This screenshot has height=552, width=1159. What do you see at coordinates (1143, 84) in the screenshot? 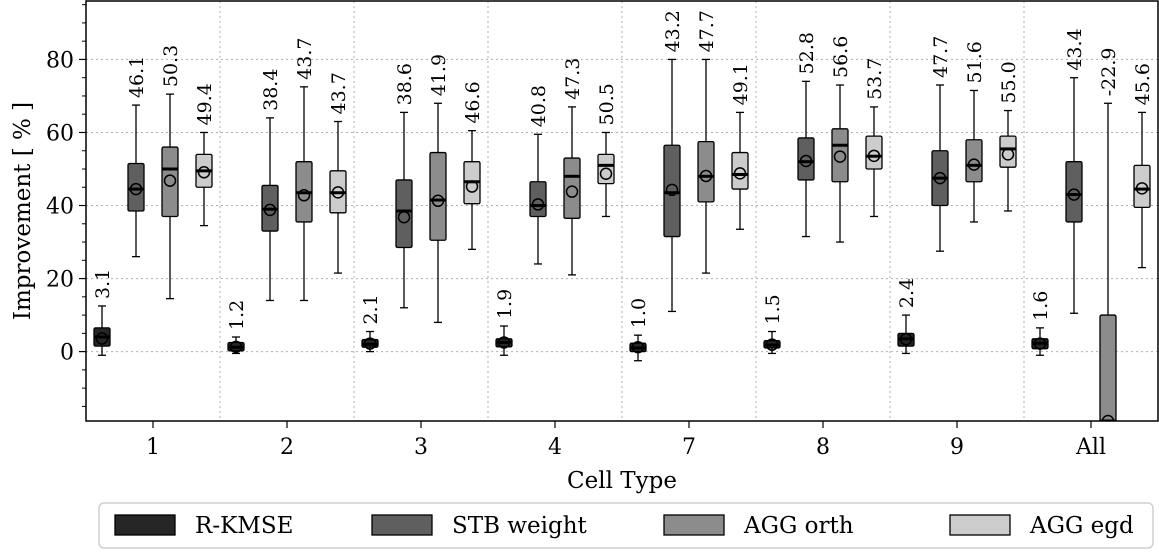
I see `data-label: 45.6` at bounding box center [1143, 84].